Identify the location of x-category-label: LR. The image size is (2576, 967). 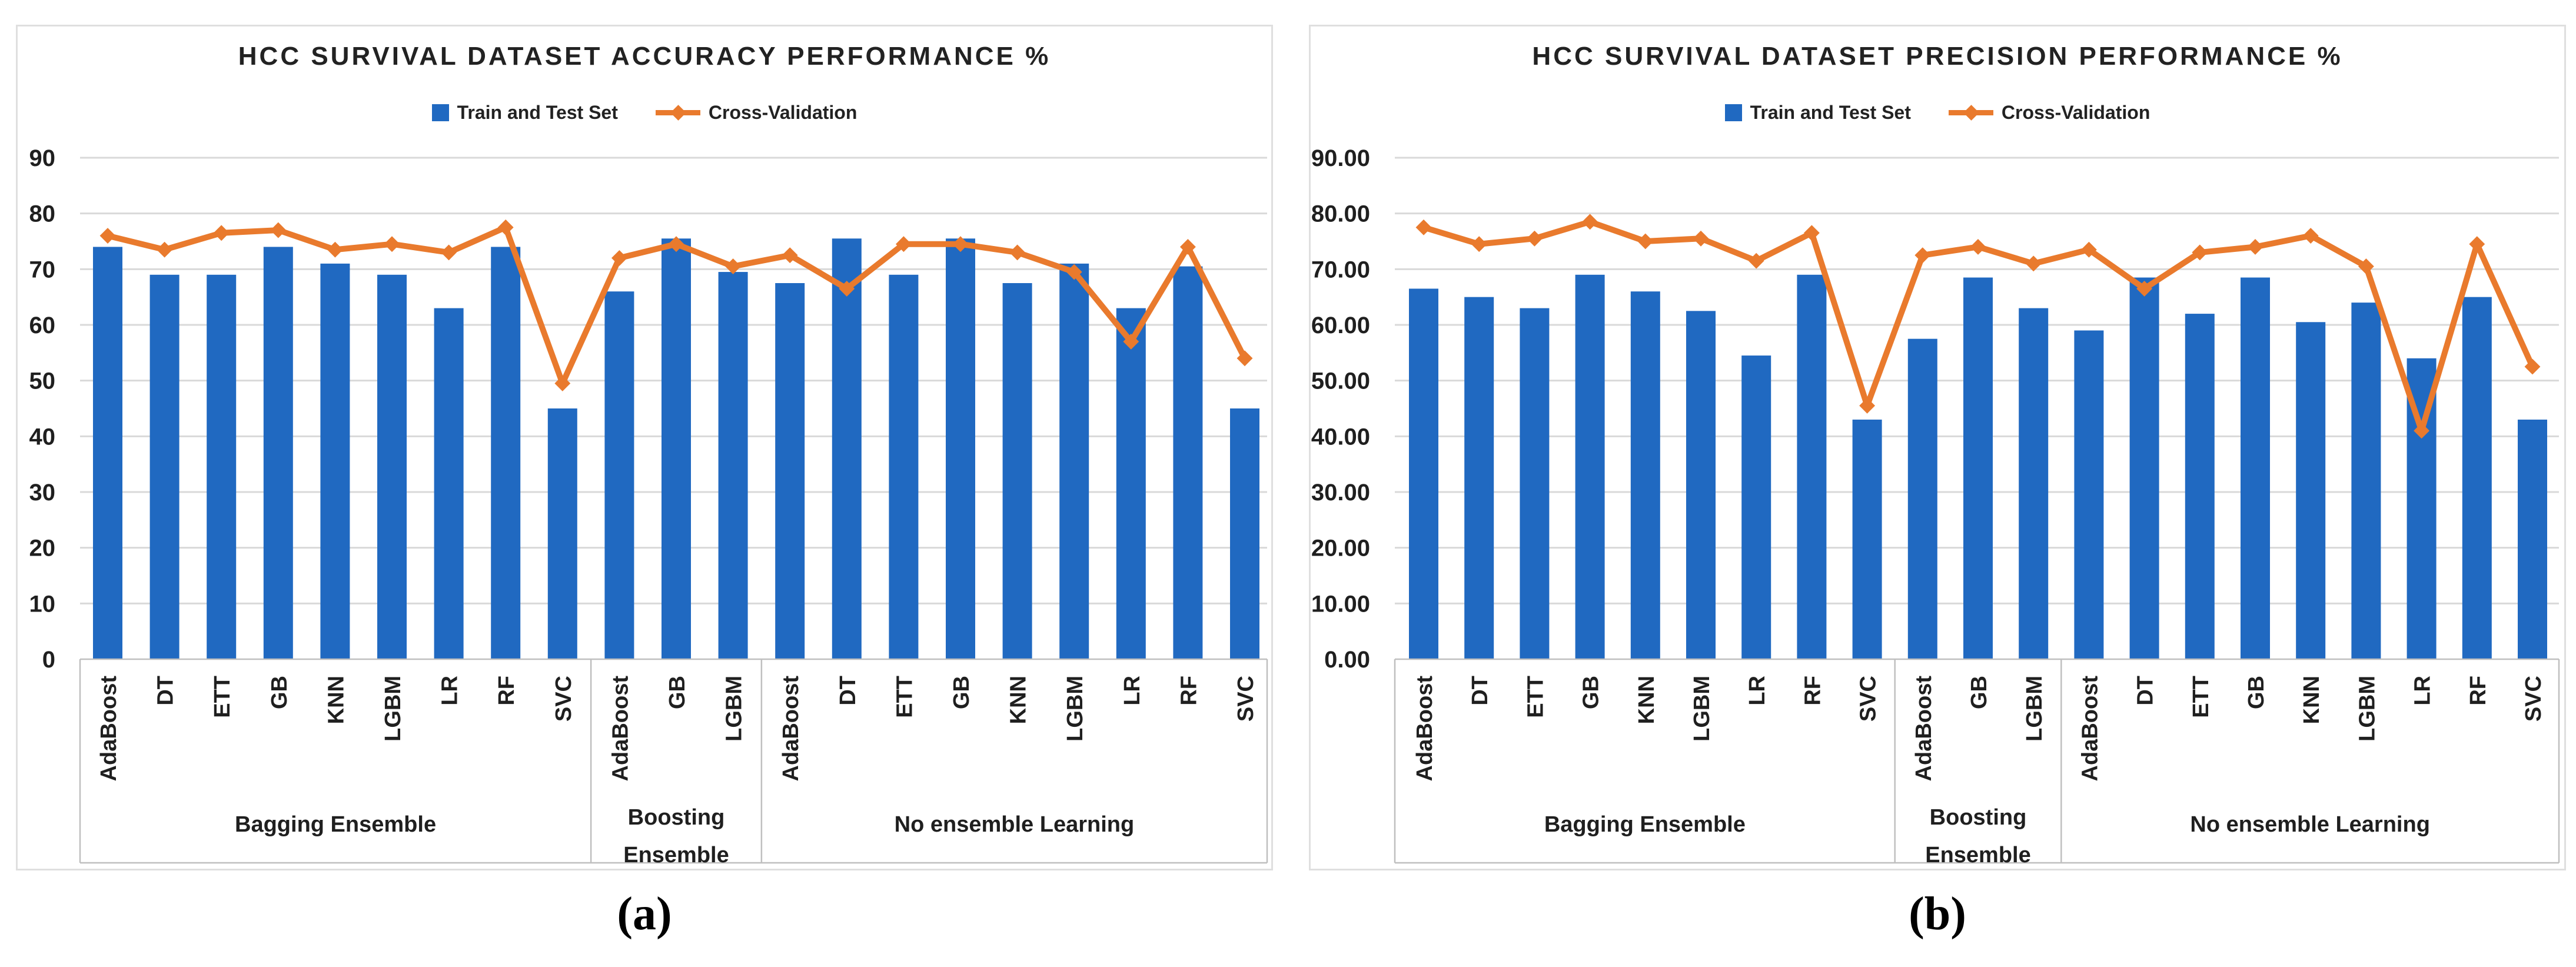
(450, 691).